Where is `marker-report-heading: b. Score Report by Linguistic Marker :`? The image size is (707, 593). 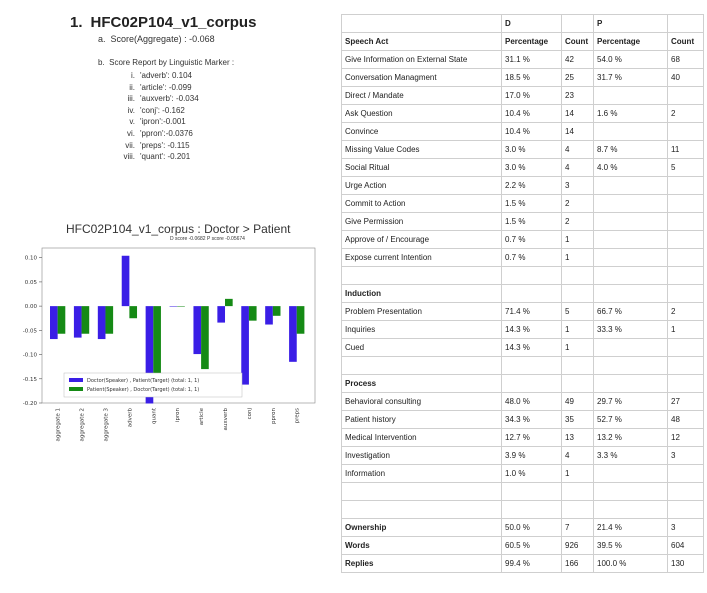 marker-report-heading: b. Score Report by Linguistic Marker : is located at coordinates (166, 62).